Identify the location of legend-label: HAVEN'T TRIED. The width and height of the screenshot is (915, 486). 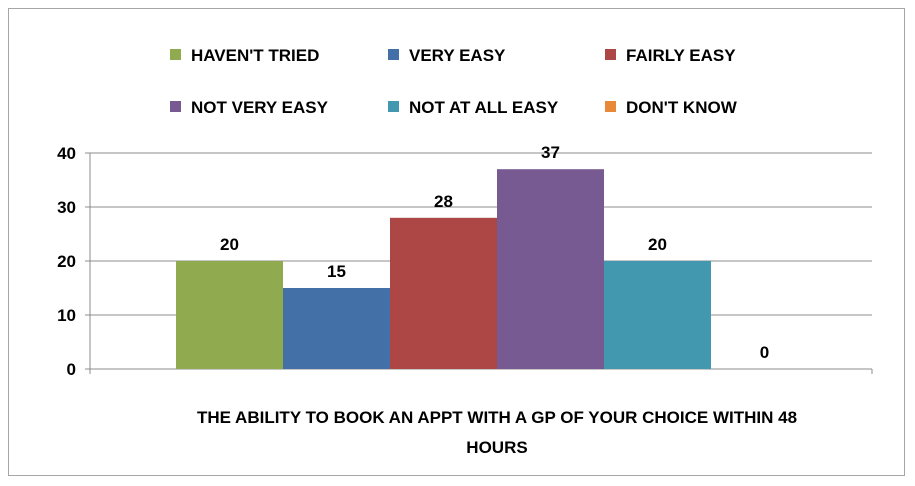
(255, 55).